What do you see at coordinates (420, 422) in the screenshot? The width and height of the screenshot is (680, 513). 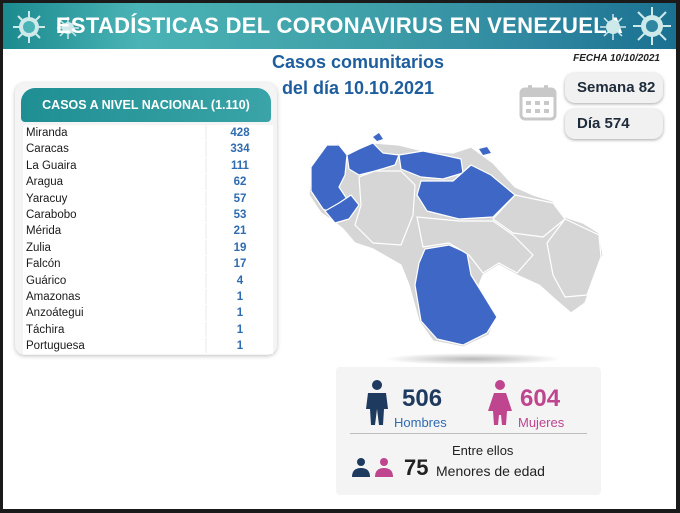 I see `men-label: Hombres` at bounding box center [420, 422].